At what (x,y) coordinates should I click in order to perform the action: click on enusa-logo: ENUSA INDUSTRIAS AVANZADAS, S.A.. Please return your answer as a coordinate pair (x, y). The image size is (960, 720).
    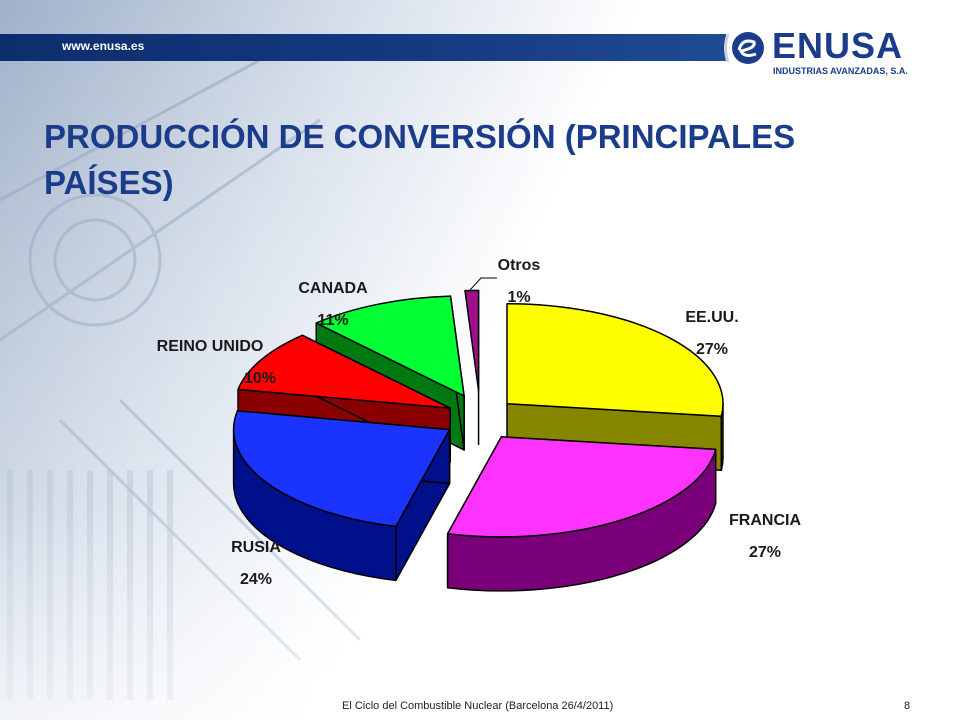
    Looking at the image, I should click on (817, 55).